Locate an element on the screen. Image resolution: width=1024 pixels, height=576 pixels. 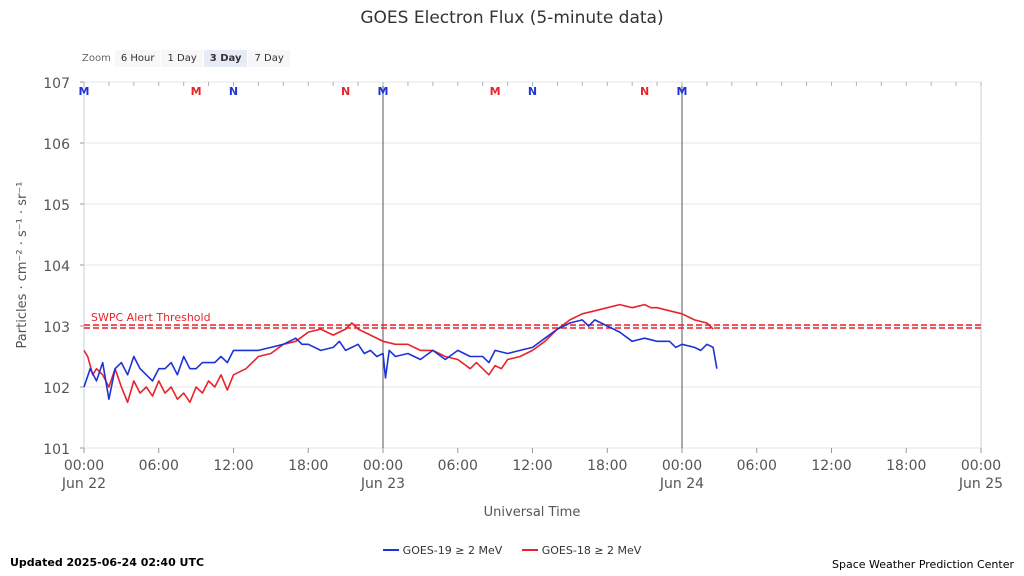
y-tick-label: 101 is located at coordinates (56, 450).